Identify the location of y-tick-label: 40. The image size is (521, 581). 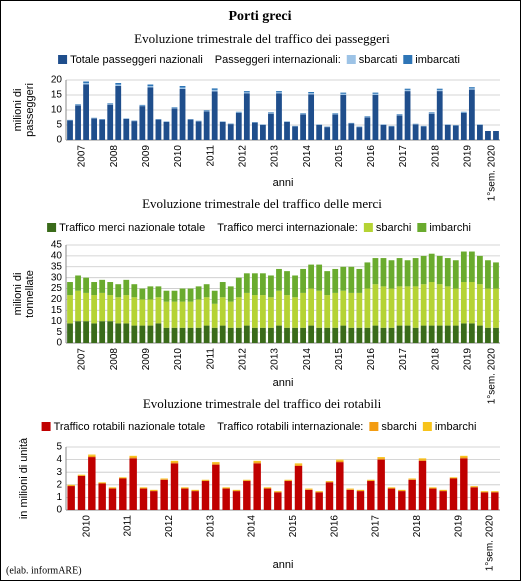
(57, 256).